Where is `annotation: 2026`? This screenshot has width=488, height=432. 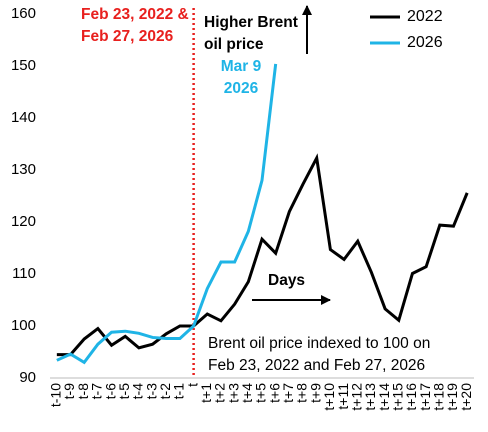 annotation: 2026 is located at coordinates (241, 88).